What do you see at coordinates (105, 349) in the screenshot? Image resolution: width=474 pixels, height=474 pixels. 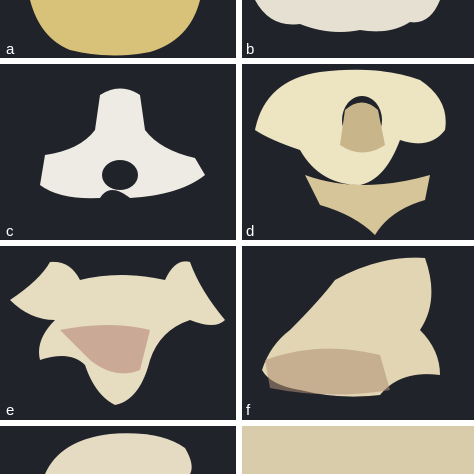 I see `bone-e-stain` at bounding box center [105, 349].